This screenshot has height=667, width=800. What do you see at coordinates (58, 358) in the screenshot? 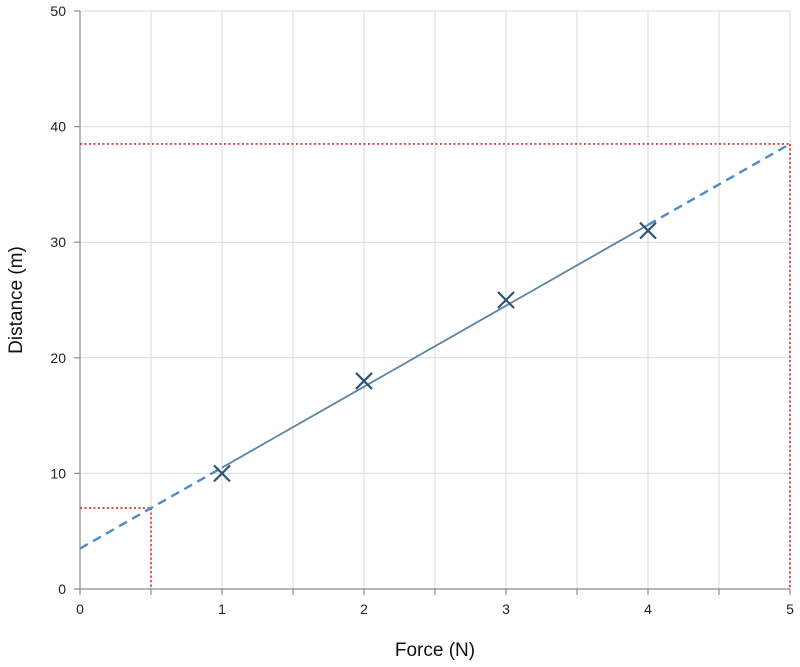
I see `y-tick-label: 20` at bounding box center [58, 358].